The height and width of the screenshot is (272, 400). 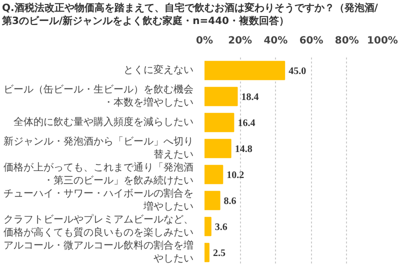 What do you see at coordinates (240, 41) in the screenshot?
I see `x-tick-label: 20%` at bounding box center [240, 41].